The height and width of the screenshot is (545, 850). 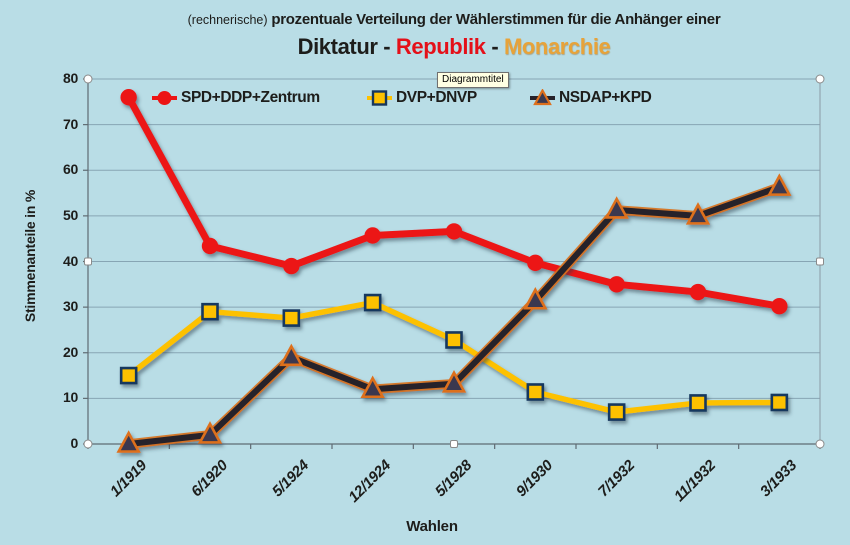 What do you see at coordinates (440, 46) in the screenshot?
I see `title-part-republik: Republik` at bounding box center [440, 46].